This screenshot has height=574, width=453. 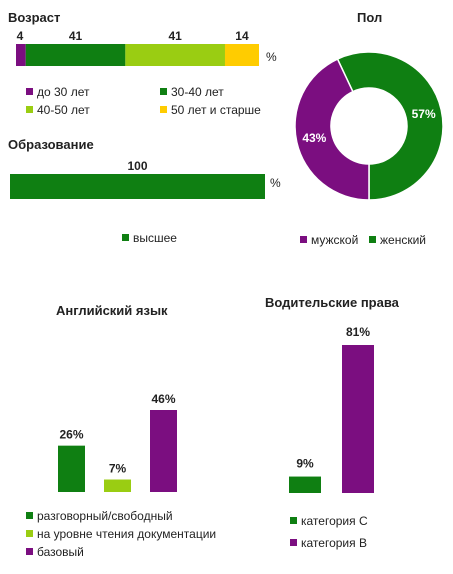 I want to click on education-bar-fill, so click(x=137, y=186).